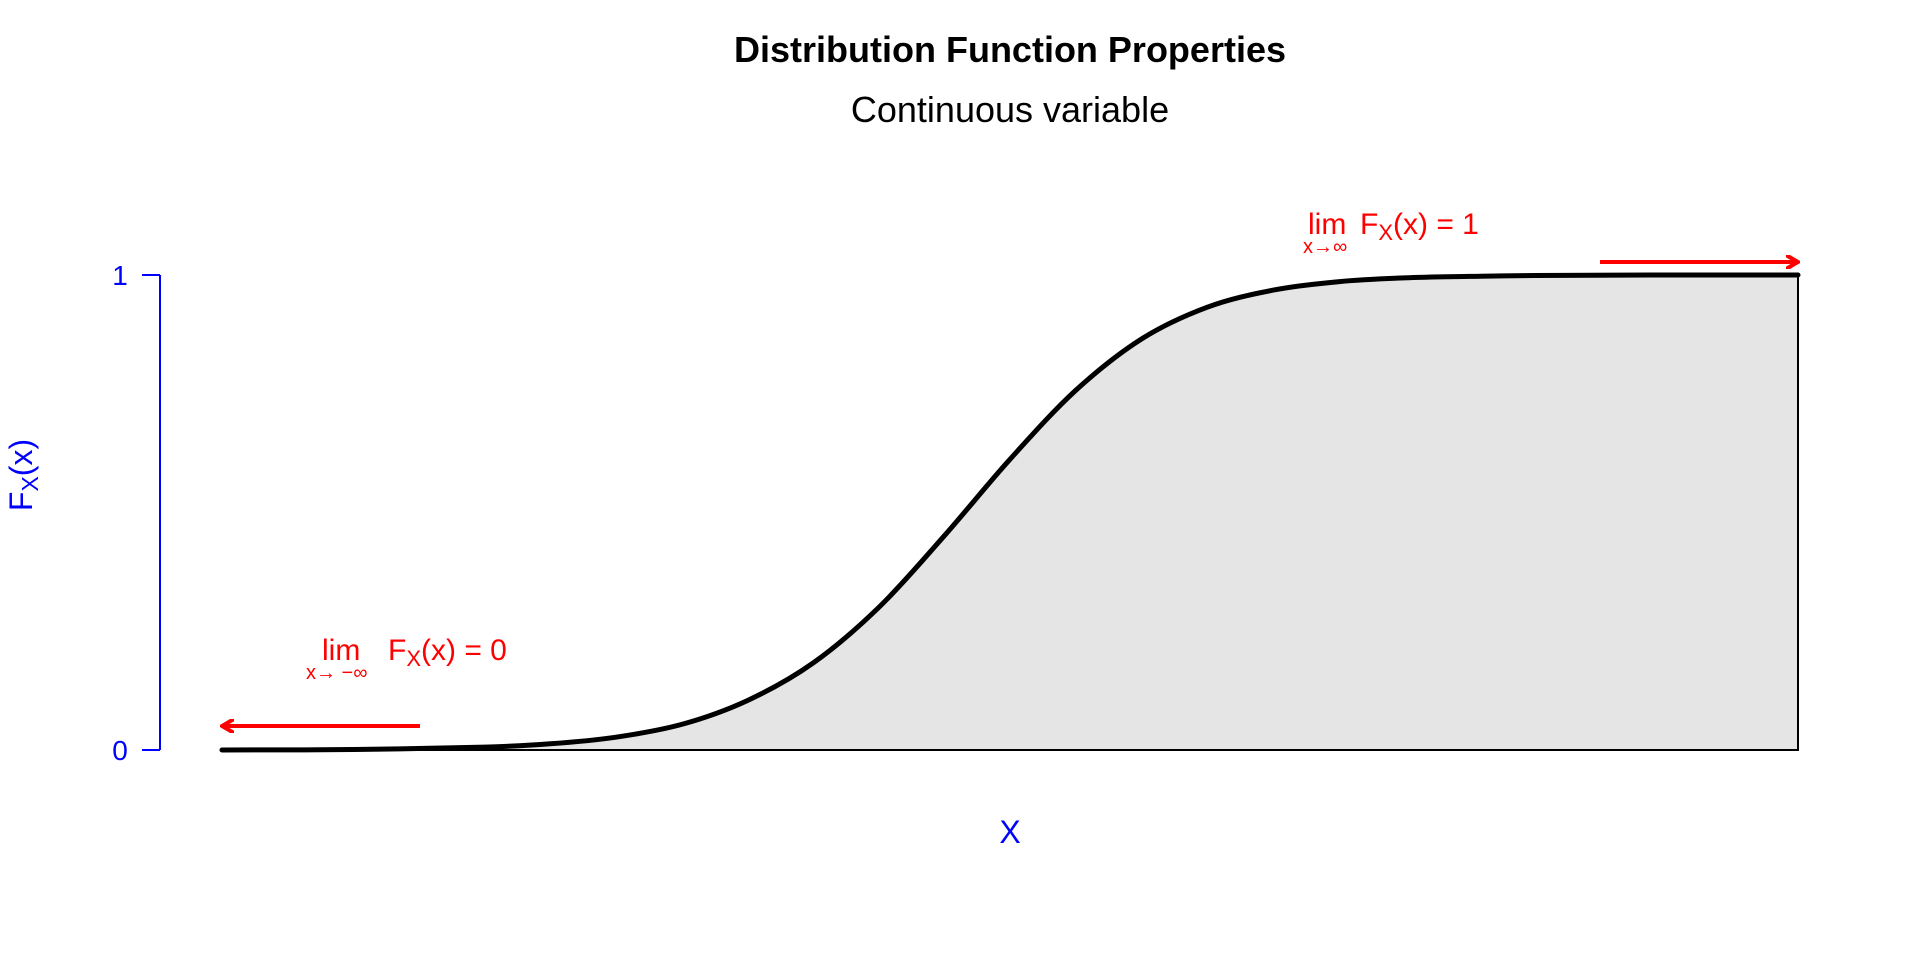 The height and width of the screenshot is (960, 1920). What do you see at coordinates (136, 513) in the screenshot?
I see `y-axis: 01` at bounding box center [136, 513].